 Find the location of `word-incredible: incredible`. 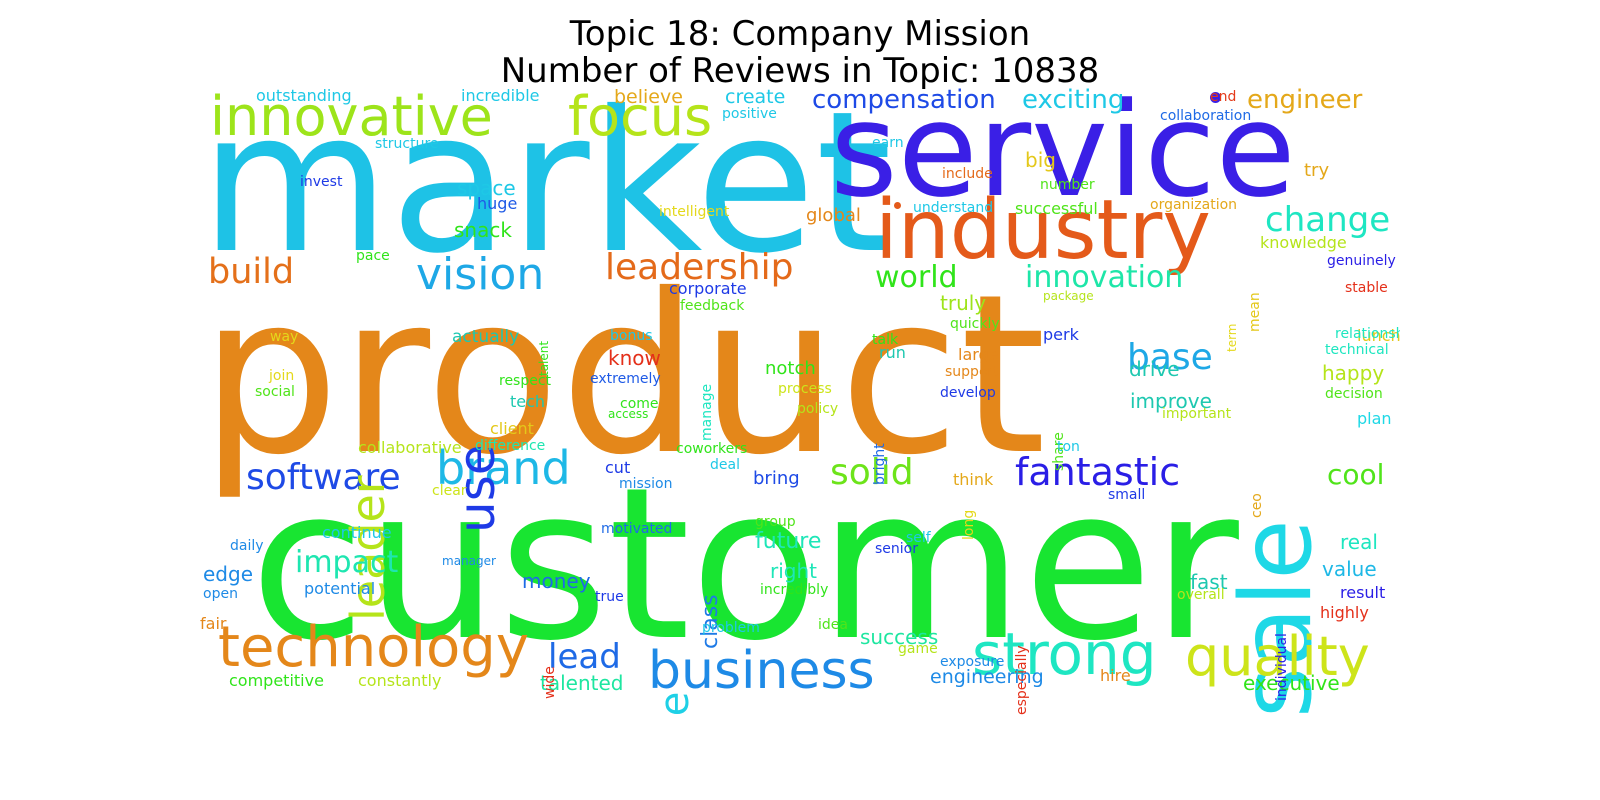

word-incredible: incredible is located at coordinates (500, 95).